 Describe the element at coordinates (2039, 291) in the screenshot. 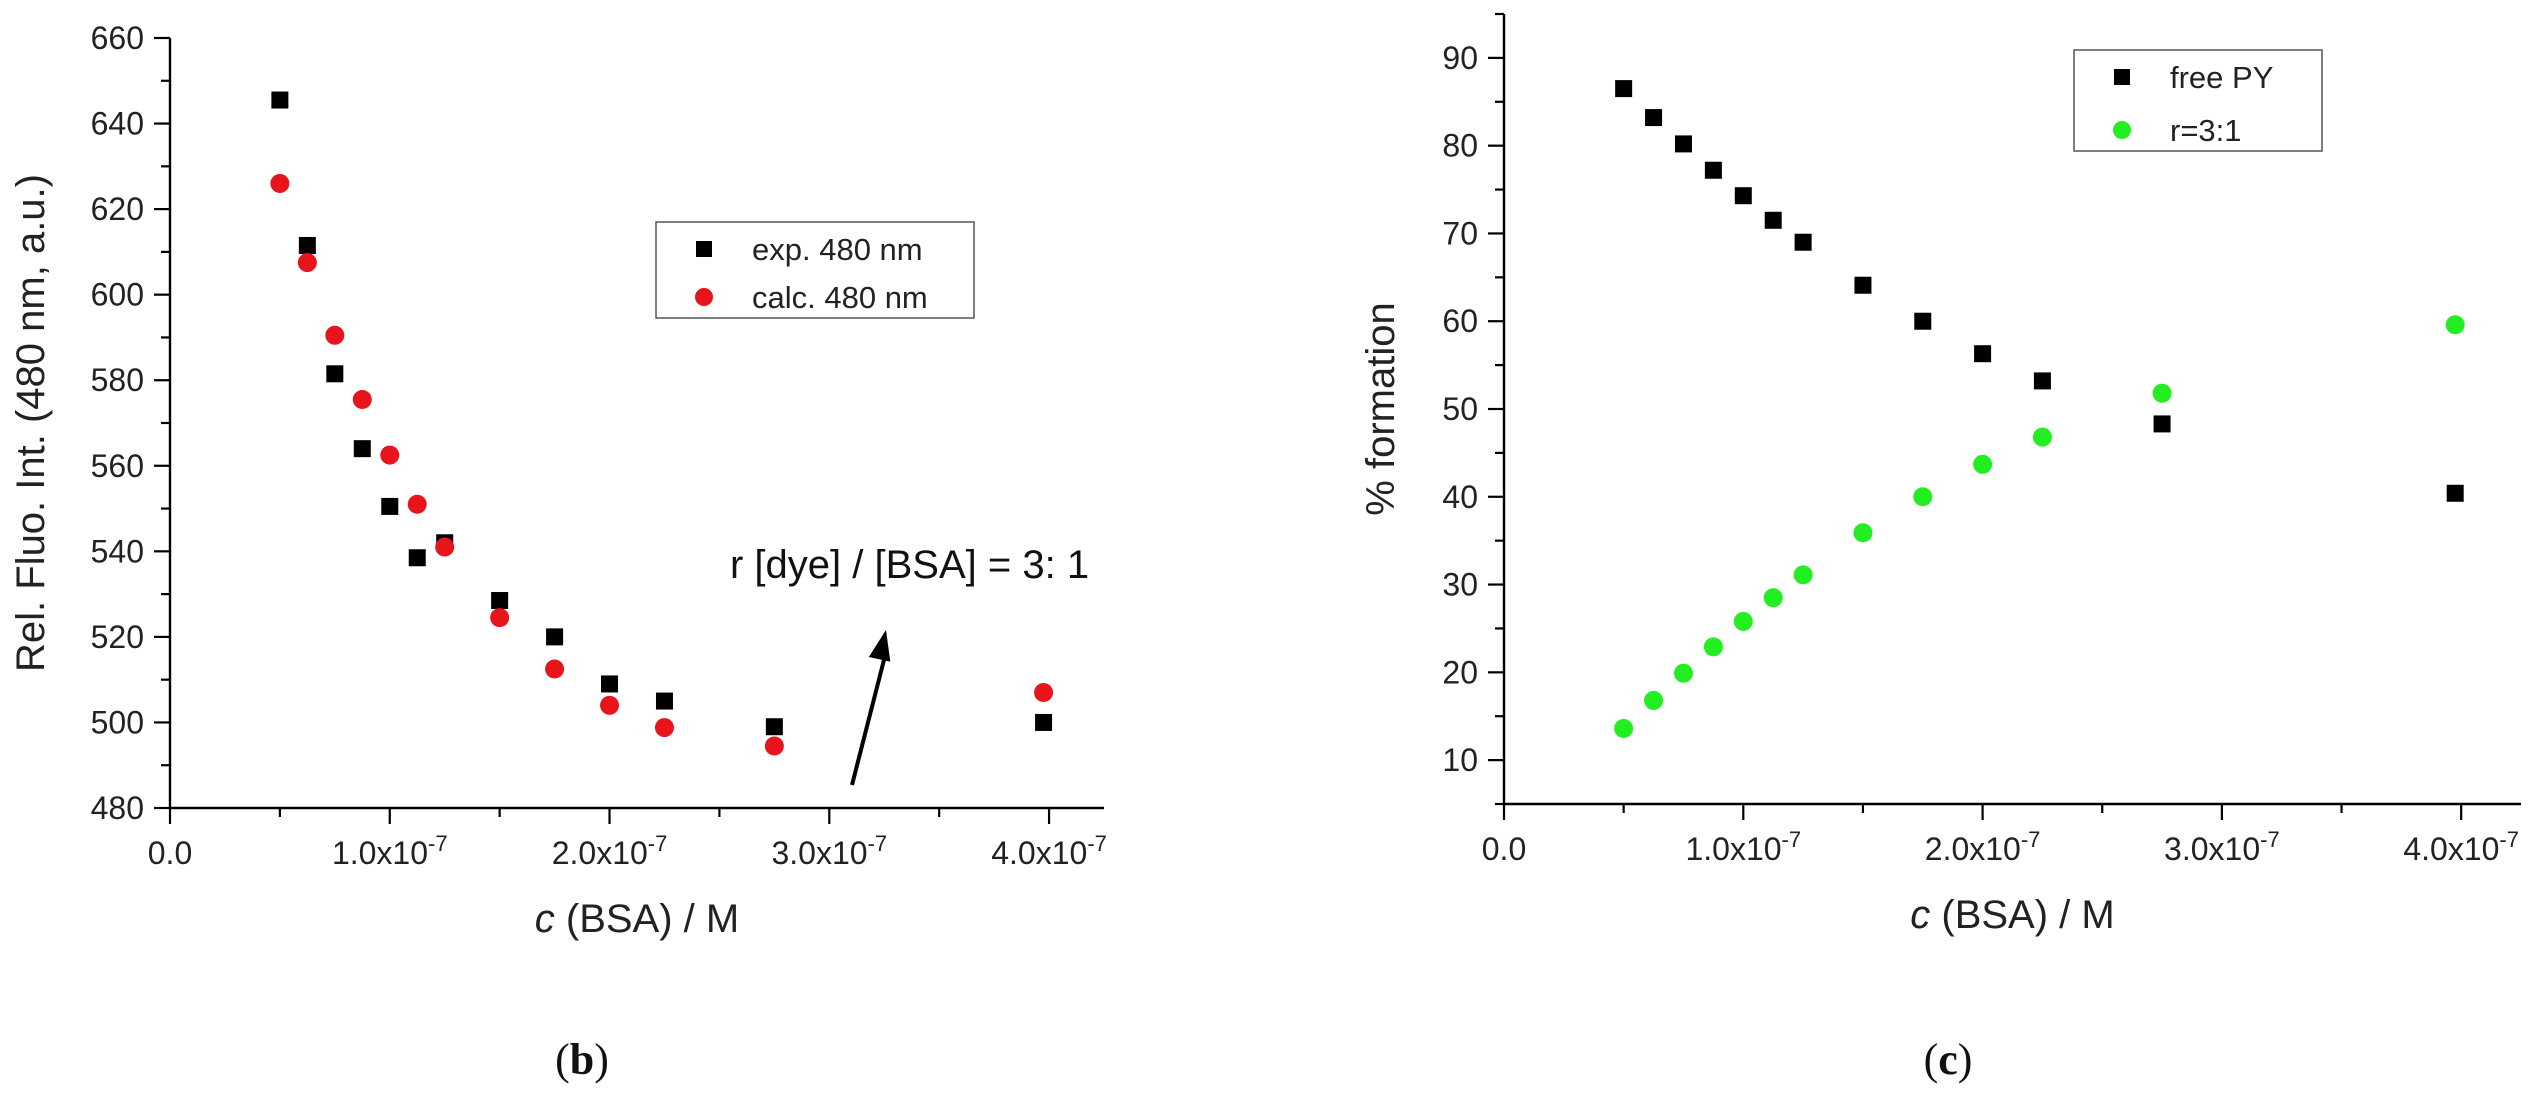

I see `series-free-py` at that location.